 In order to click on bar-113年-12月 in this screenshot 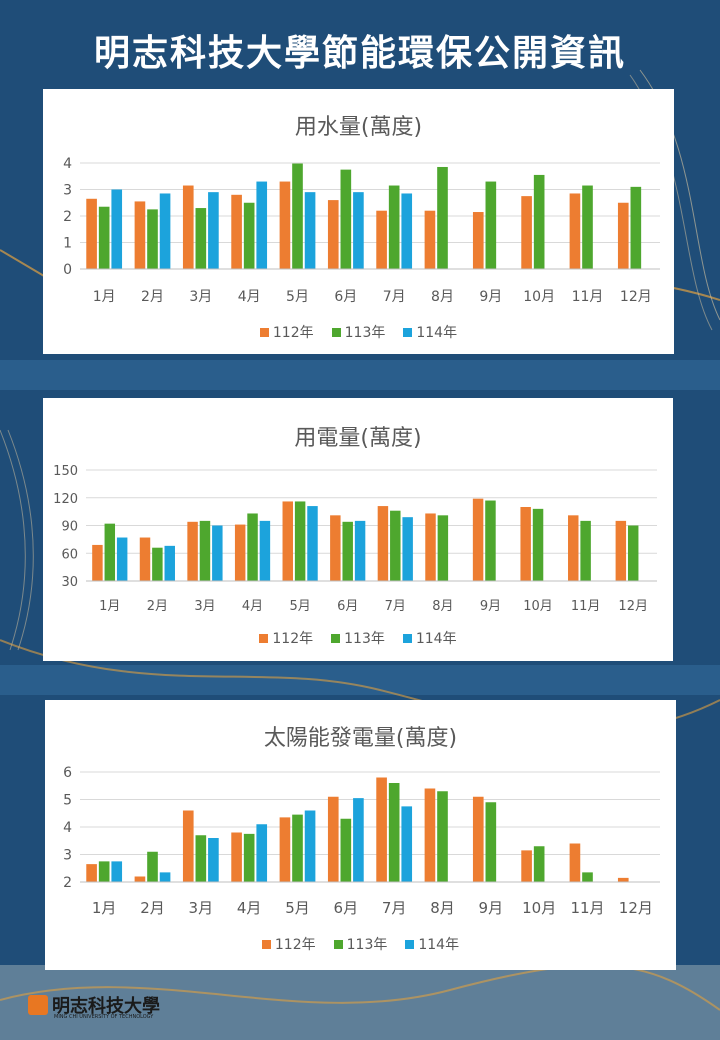, I will do `click(633, 553)`.